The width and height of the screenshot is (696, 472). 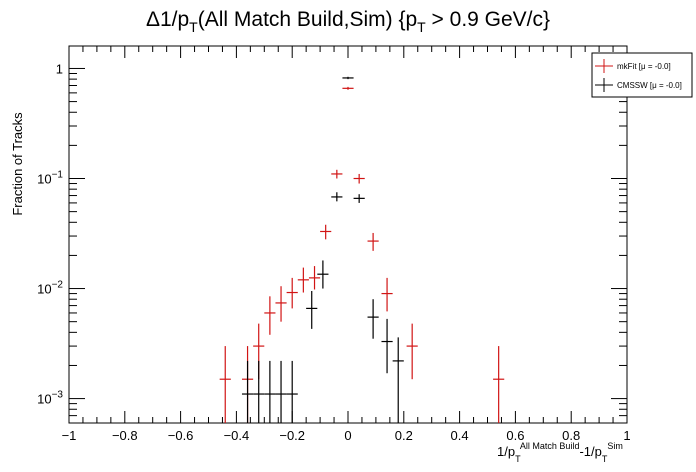 What do you see at coordinates (571, 435) in the screenshot?
I see `x-tick-label: 0.8` at bounding box center [571, 435].